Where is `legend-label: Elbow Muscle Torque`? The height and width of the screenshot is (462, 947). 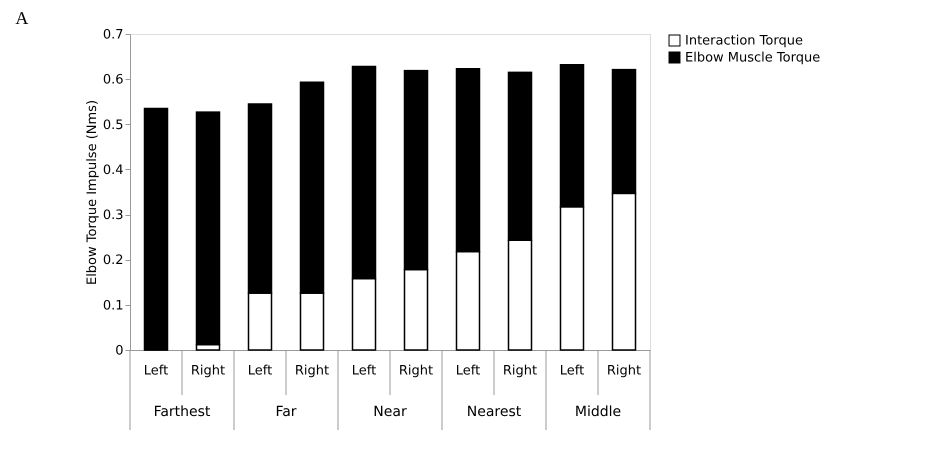
legend-label: Elbow Muscle Torque is located at coordinates (752, 58).